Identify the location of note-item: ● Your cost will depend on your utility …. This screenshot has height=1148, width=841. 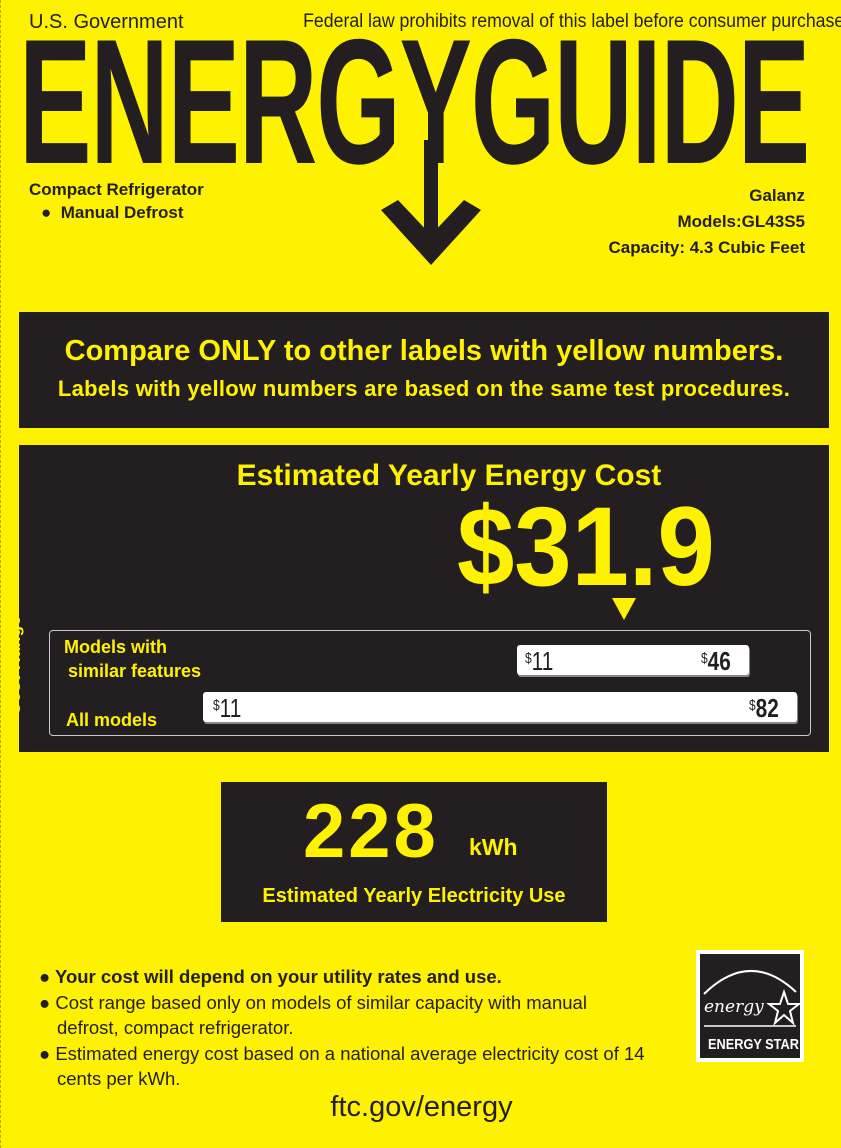
(270, 976).